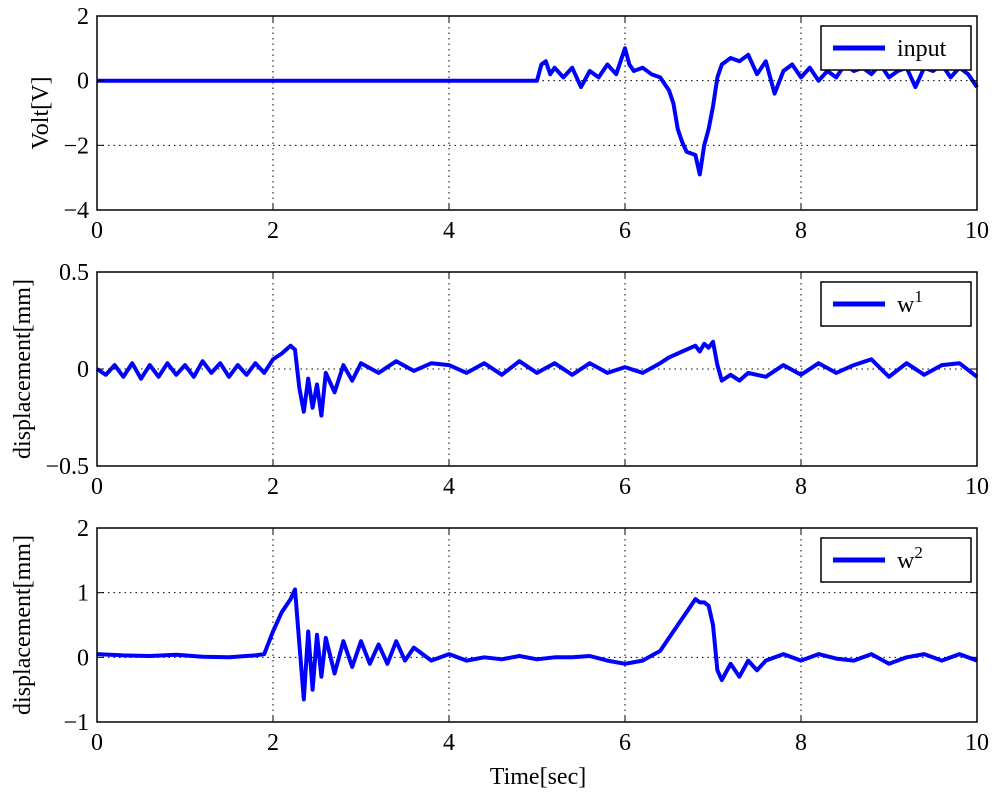 The height and width of the screenshot is (798, 1000). Describe the element at coordinates (537, 644) in the screenshot. I see `series-line-w2` at that location.